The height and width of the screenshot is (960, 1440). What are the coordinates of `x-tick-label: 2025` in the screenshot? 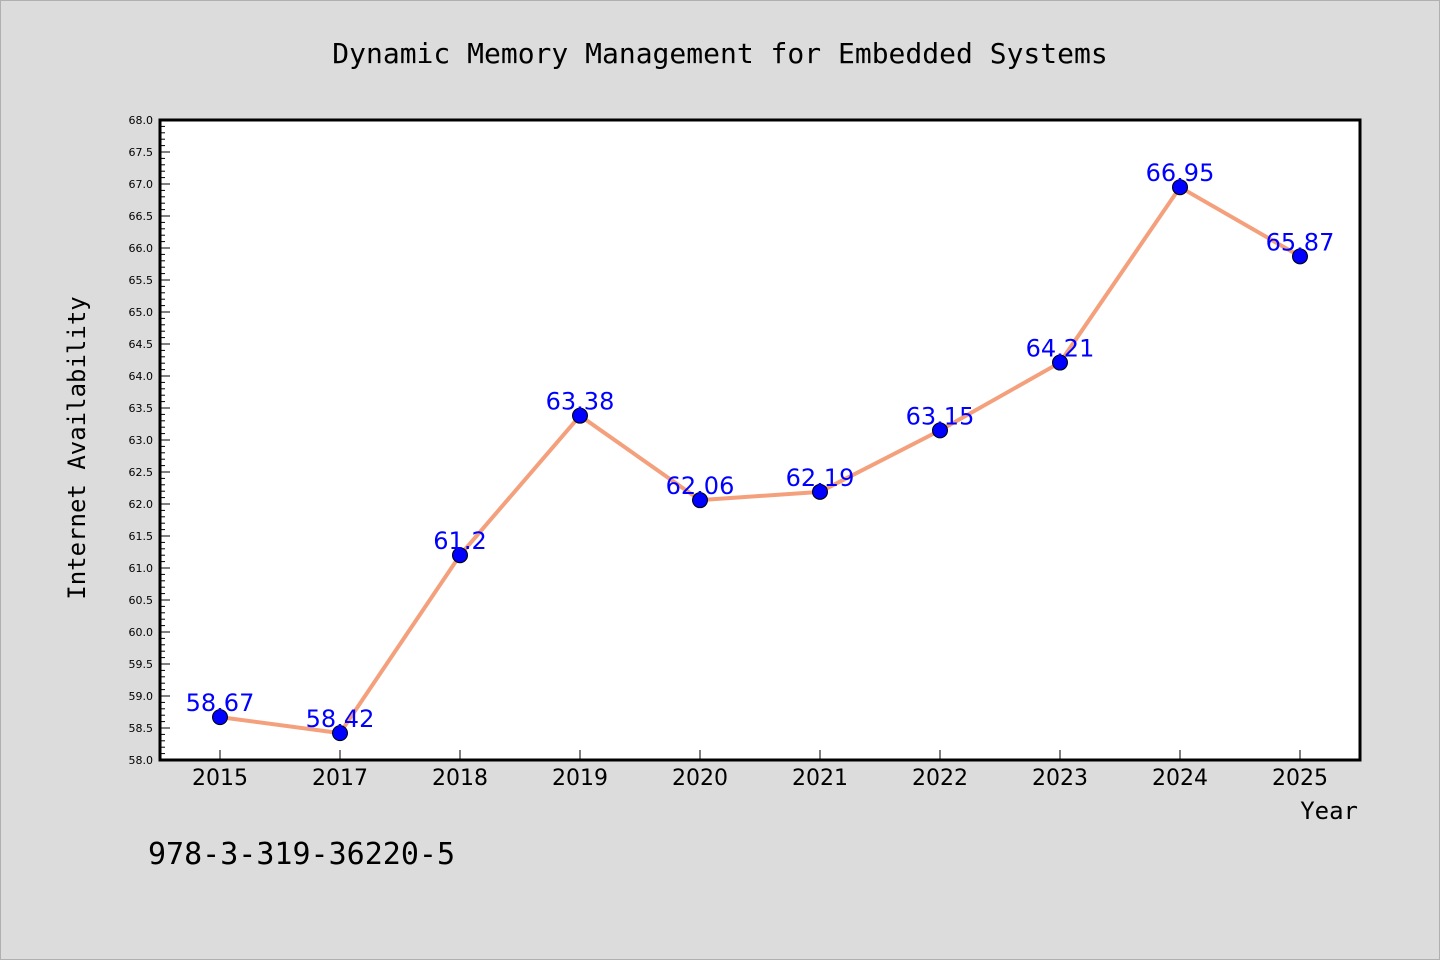 It's located at (1300, 778).